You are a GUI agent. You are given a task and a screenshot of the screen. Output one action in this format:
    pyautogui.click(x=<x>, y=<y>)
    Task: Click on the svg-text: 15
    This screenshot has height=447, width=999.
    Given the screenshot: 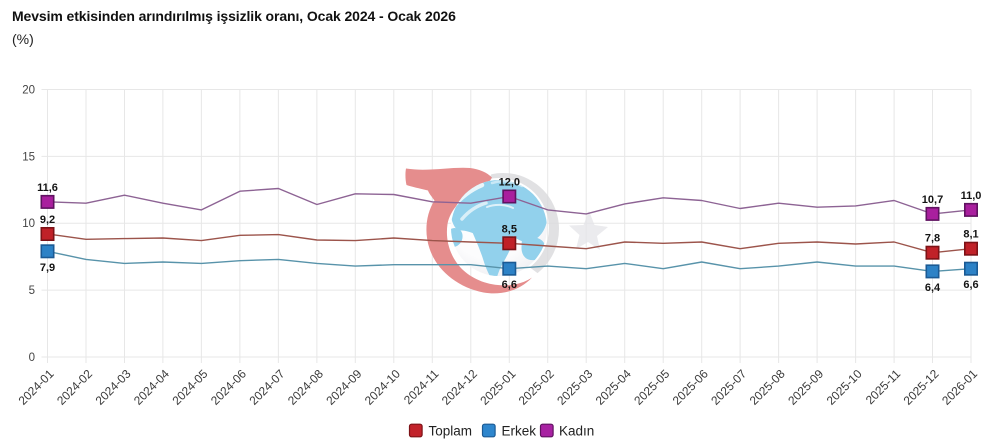 What is the action you would take?
    pyautogui.click(x=28, y=157)
    